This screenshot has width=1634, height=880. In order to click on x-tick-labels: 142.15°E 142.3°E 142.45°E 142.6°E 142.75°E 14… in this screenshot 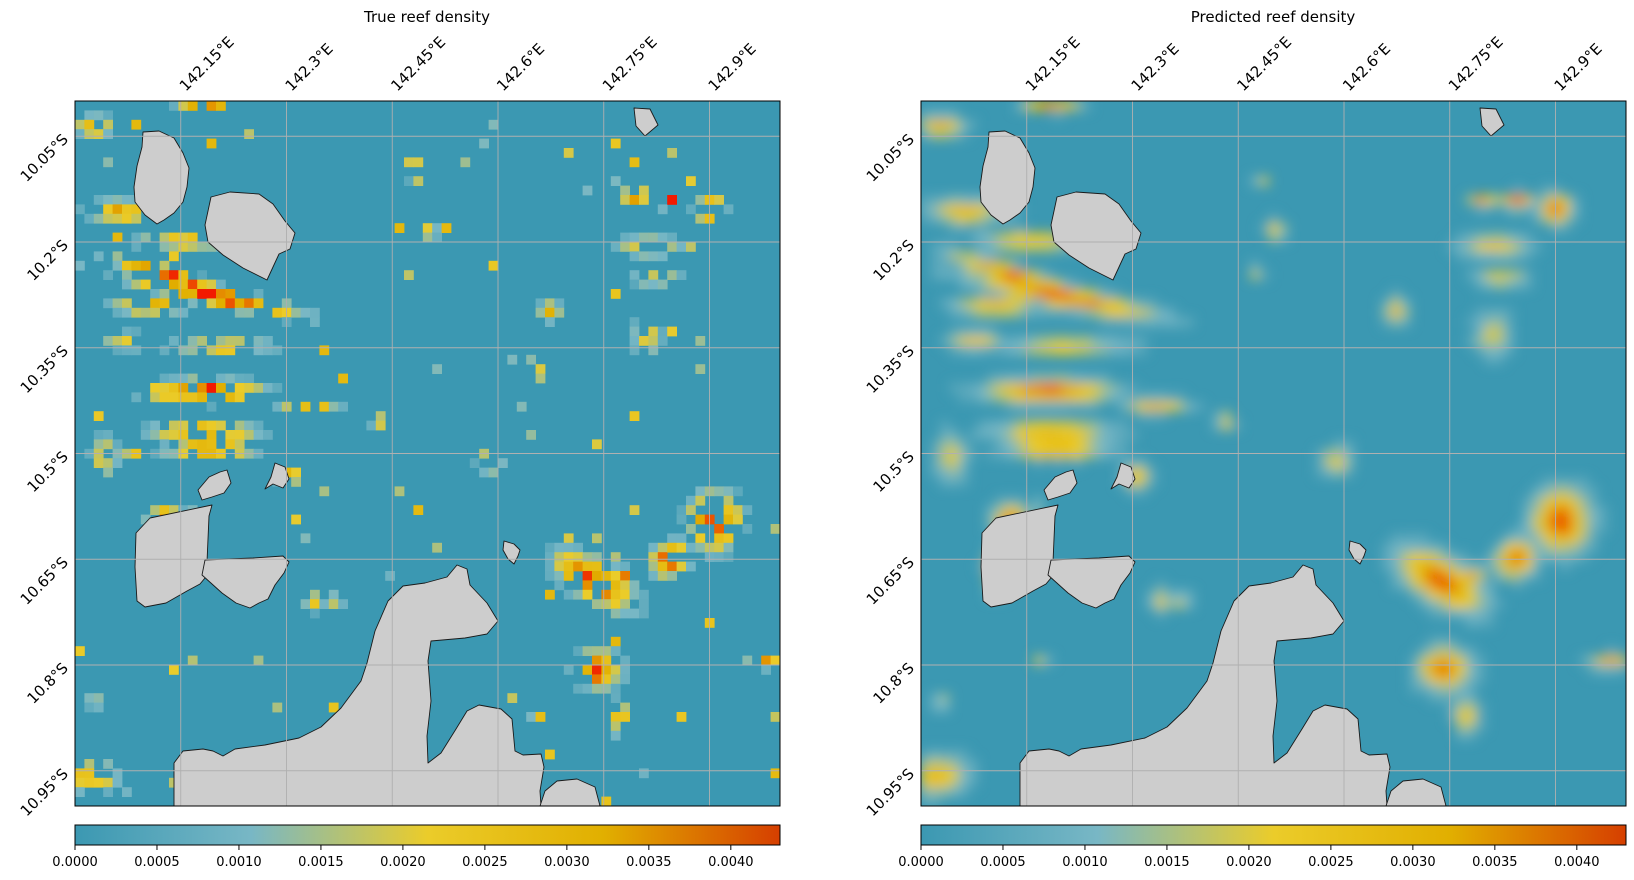, I will do `click(468, 64)`.